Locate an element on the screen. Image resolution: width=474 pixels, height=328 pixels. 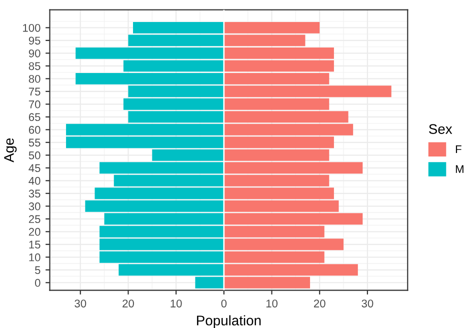
y-tick-label: 100 is located at coordinates (31, 28).